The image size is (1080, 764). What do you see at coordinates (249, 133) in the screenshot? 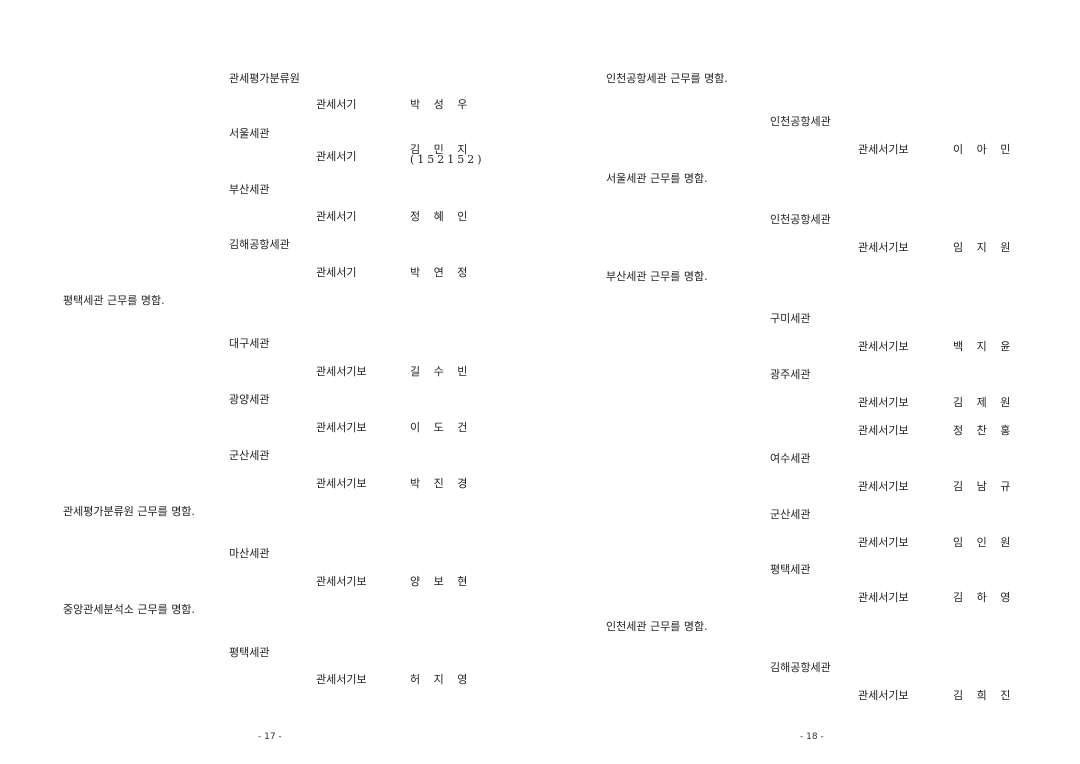
I see `office-name: 서울세관` at bounding box center [249, 133].